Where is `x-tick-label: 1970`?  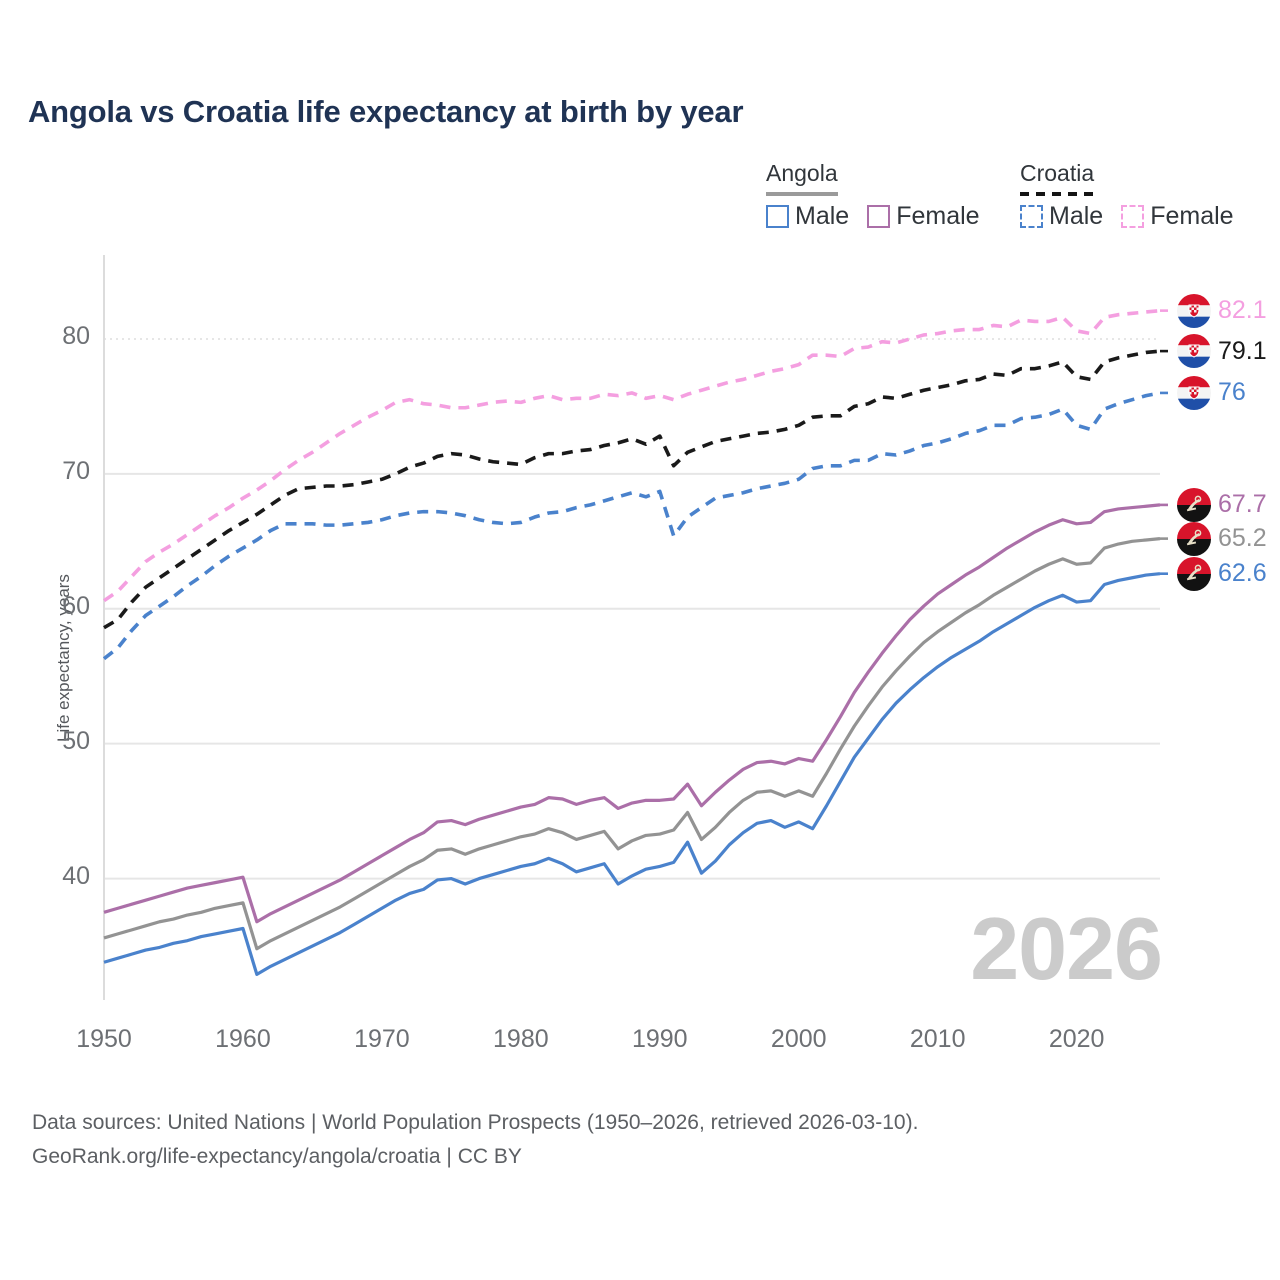 x-tick-label: 1970 is located at coordinates (382, 1039).